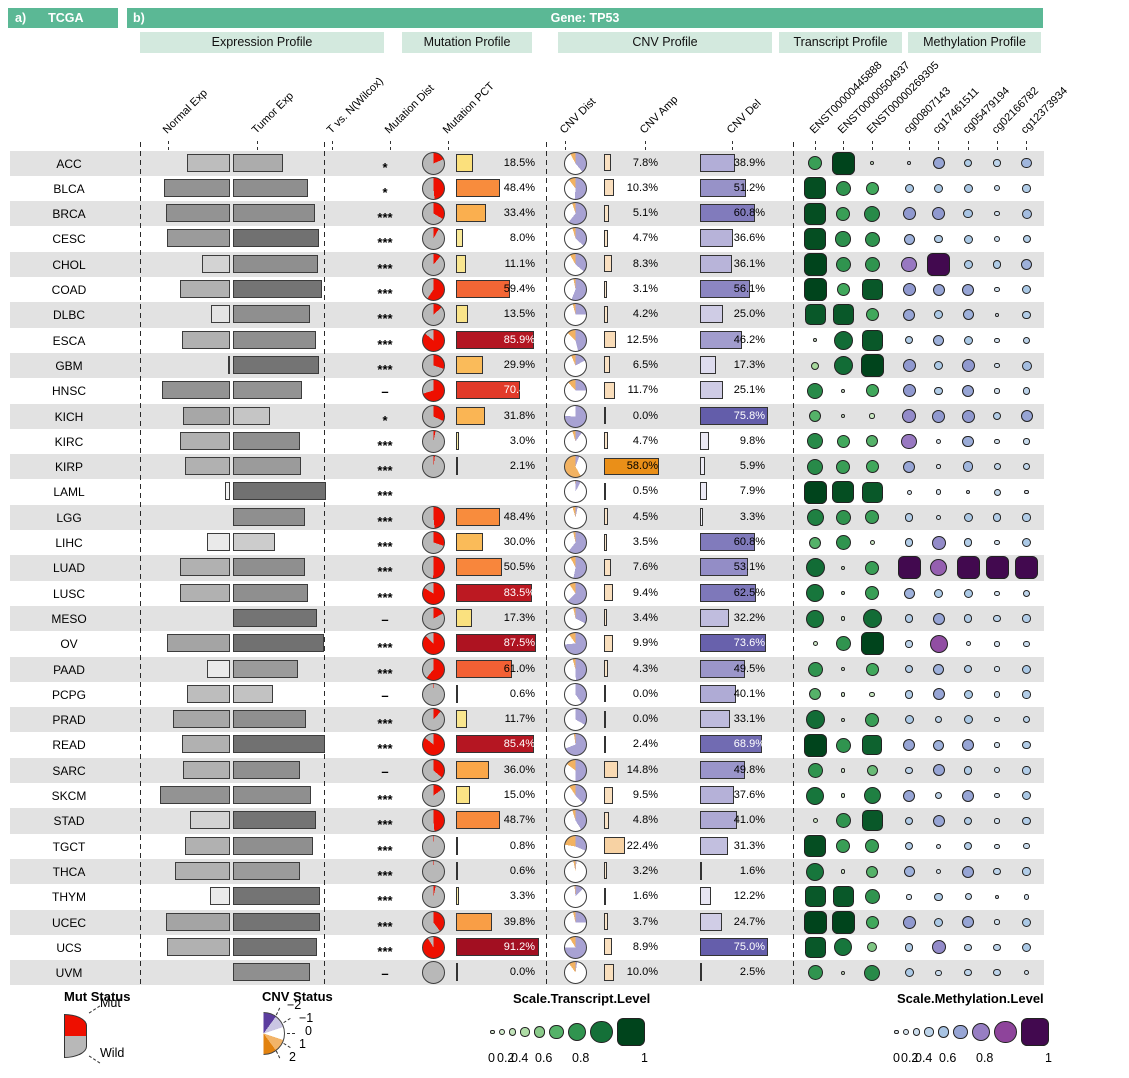 The width and height of the screenshot is (1129, 1078). I want to click on significance: *, so click(385, 192).